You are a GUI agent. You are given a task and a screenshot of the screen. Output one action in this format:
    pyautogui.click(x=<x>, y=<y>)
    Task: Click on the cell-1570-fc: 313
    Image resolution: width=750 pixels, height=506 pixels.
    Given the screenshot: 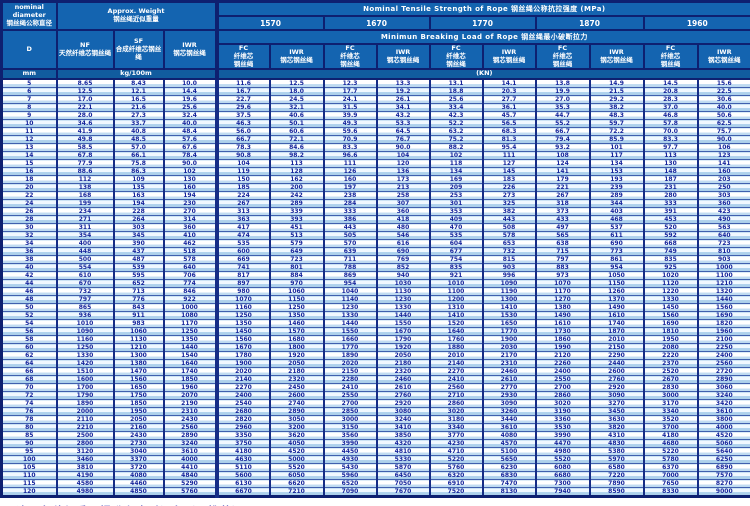 What is the action you would take?
    pyautogui.click(x=242, y=212)
    